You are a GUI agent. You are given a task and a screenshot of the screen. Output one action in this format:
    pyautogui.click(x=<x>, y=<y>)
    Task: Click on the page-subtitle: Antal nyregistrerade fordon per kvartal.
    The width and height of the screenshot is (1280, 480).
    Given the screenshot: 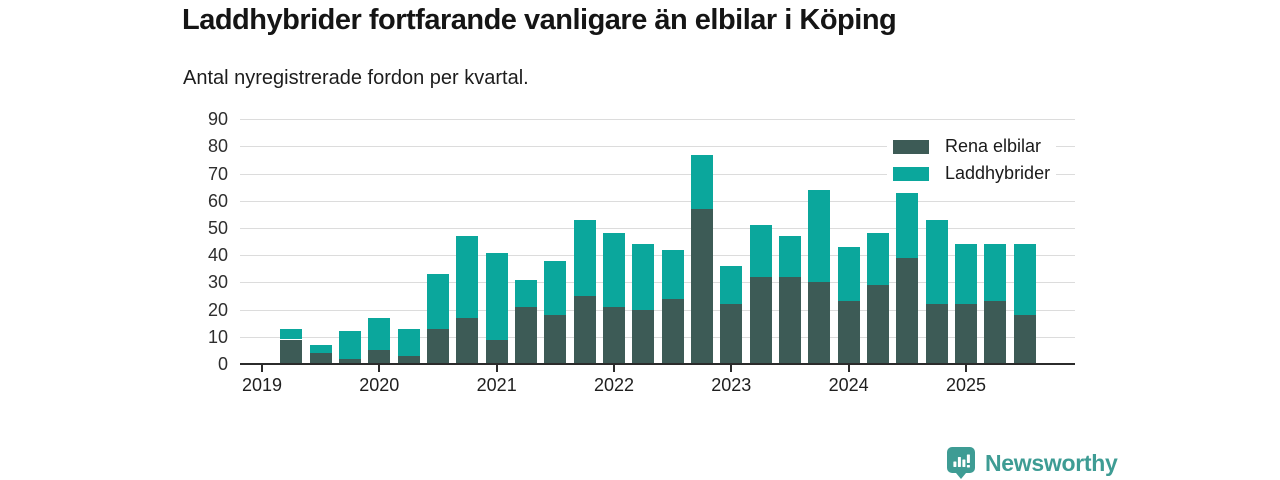 What is the action you would take?
    pyautogui.click(x=356, y=78)
    